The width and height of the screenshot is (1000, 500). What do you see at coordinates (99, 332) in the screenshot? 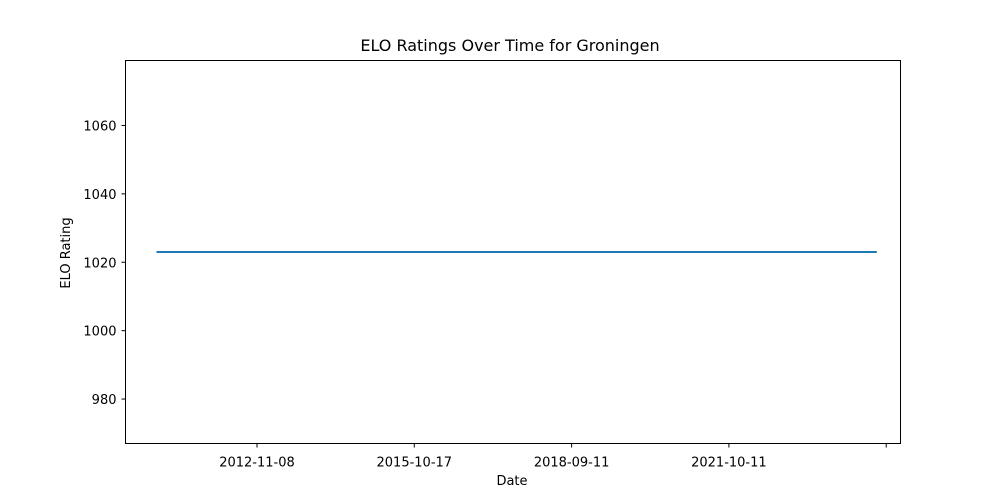
I see `y-tick-label: 1000` at bounding box center [99, 332].